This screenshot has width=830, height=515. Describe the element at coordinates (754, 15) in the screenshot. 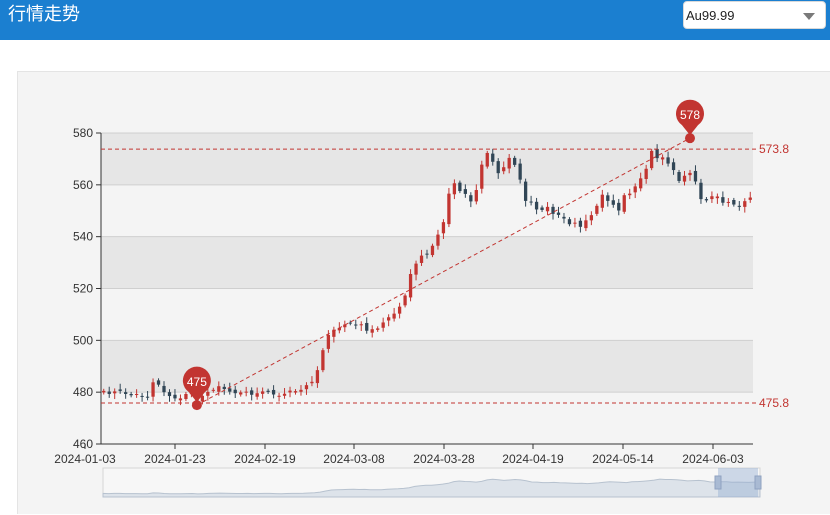

I see `symbol-select: Au99.99` at that location.